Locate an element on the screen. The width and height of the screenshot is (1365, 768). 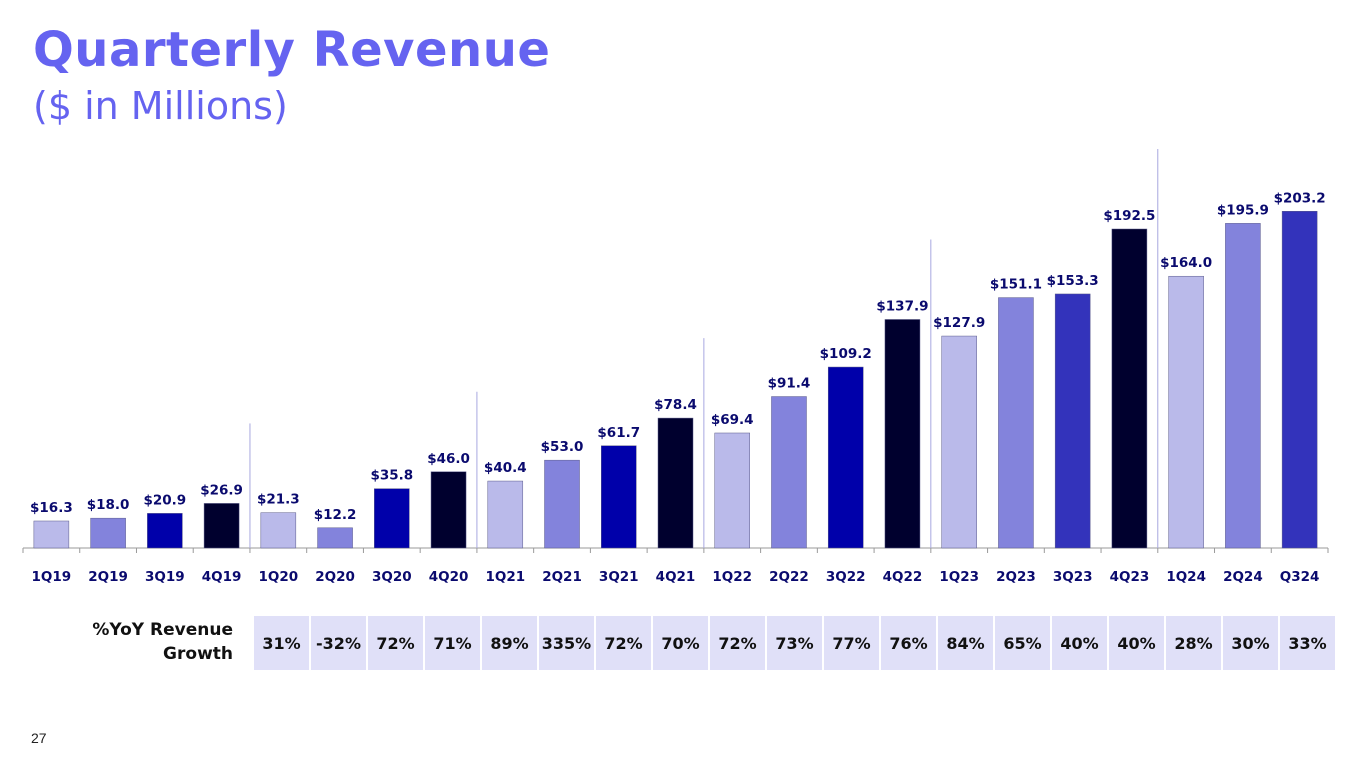
x-tick-label: 1Q22 is located at coordinates (732, 577).